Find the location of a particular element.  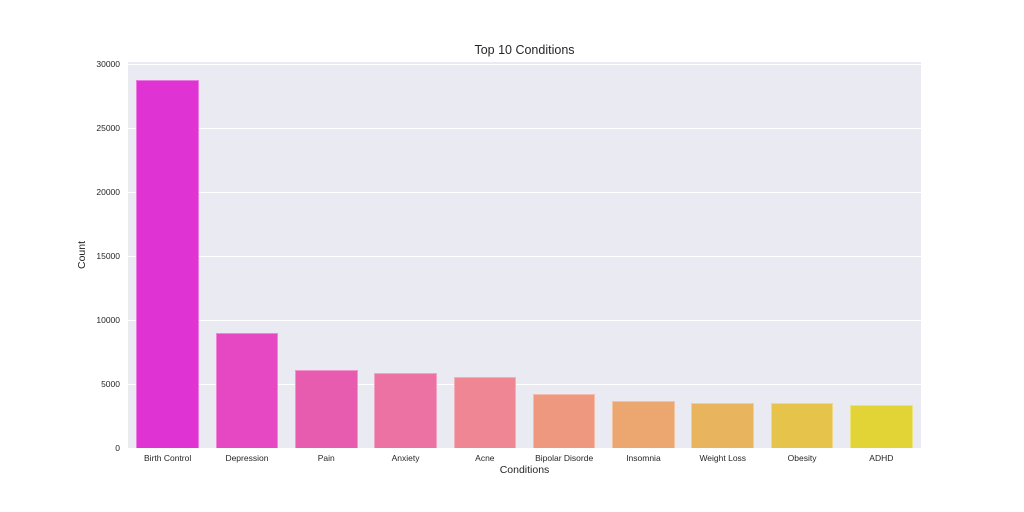

y-tick-label: 10000 is located at coordinates (108, 320).